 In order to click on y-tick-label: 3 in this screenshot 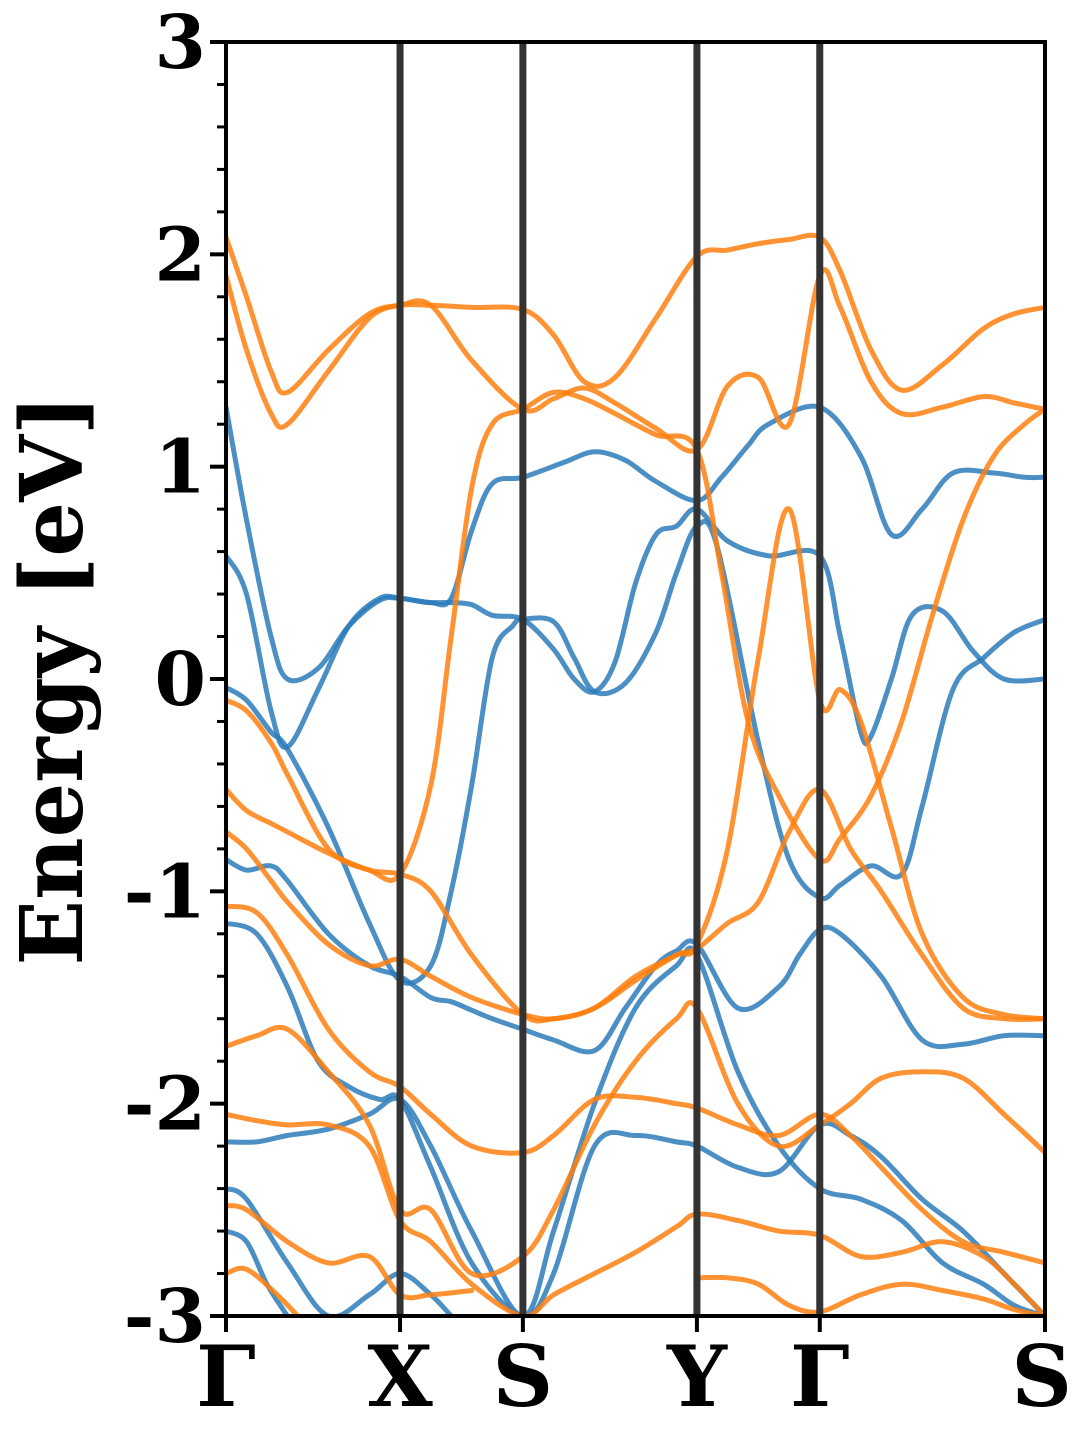, I will do `click(181, 43)`.